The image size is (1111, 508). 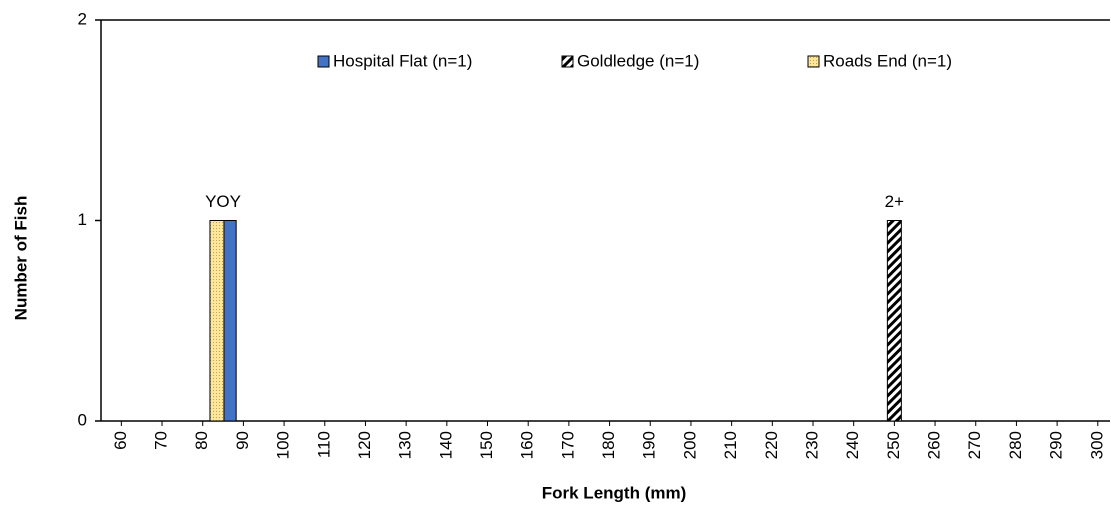 What do you see at coordinates (283, 445) in the screenshot?
I see `x-tick-label: 100` at bounding box center [283, 445].